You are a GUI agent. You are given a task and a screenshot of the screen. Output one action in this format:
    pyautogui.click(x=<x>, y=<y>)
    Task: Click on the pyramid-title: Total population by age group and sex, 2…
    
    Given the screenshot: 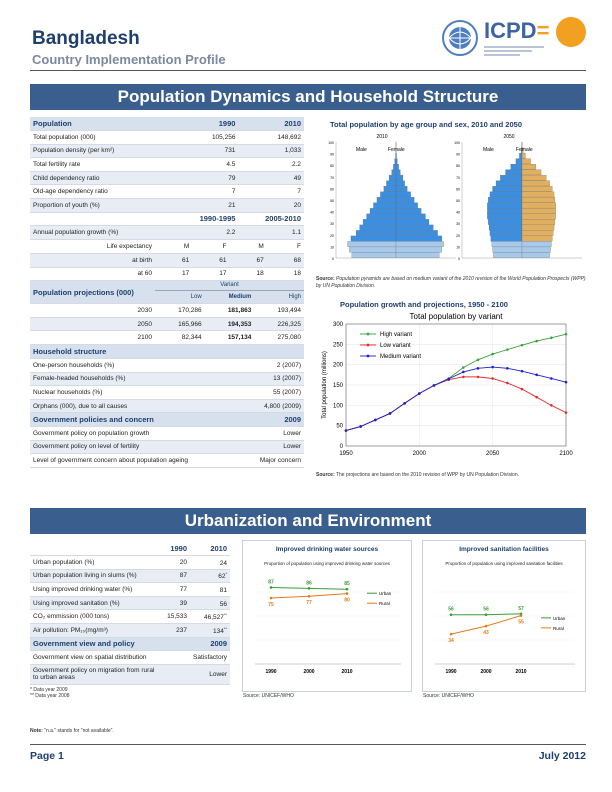 What is the action you would take?
    pyautogui.click(x=426, y=124)
    